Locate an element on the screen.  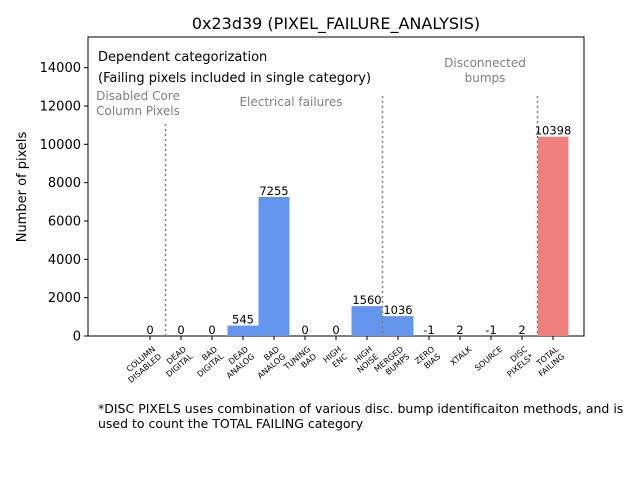
y-tick-label: 8000 is located at coordinates (64, 183).